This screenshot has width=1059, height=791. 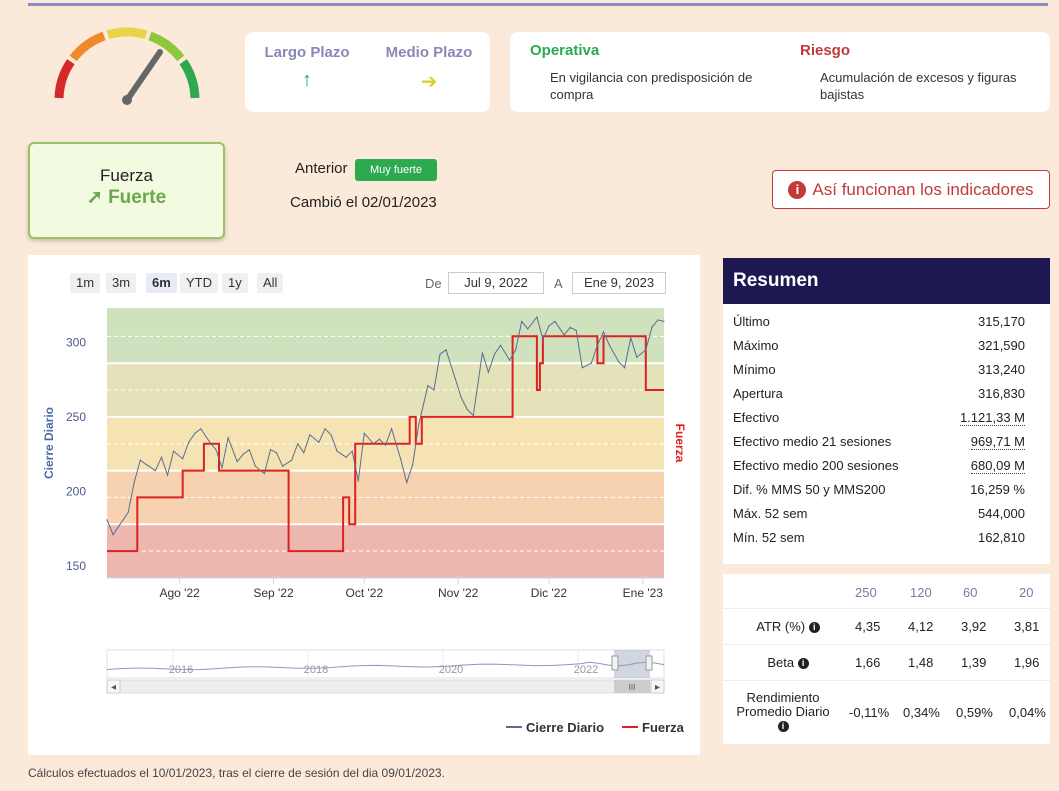 What do you see at coordinates (199, 283) in the screenshot?
I see `range-button-ytd: YTD` at bounding box center [199, 283].